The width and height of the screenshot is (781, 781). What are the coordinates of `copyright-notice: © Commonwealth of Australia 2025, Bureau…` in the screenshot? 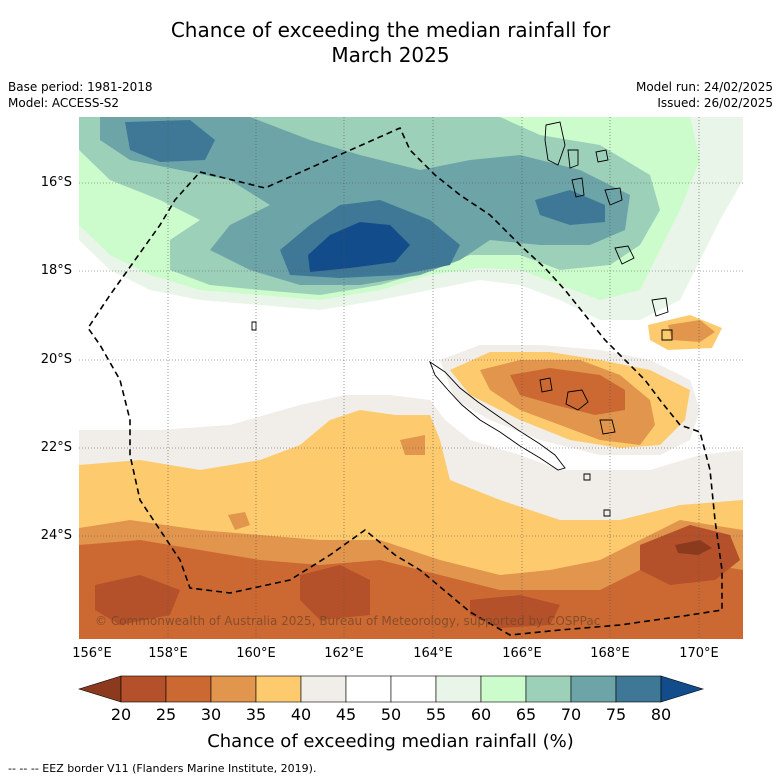 It's located at (348, 621).